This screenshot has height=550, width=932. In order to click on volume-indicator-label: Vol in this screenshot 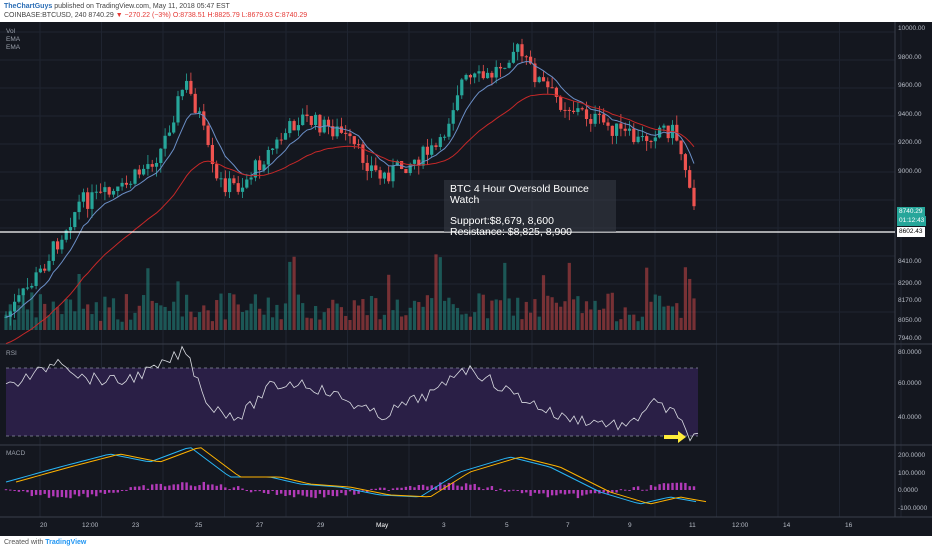, I will do `click(11, 31)`.